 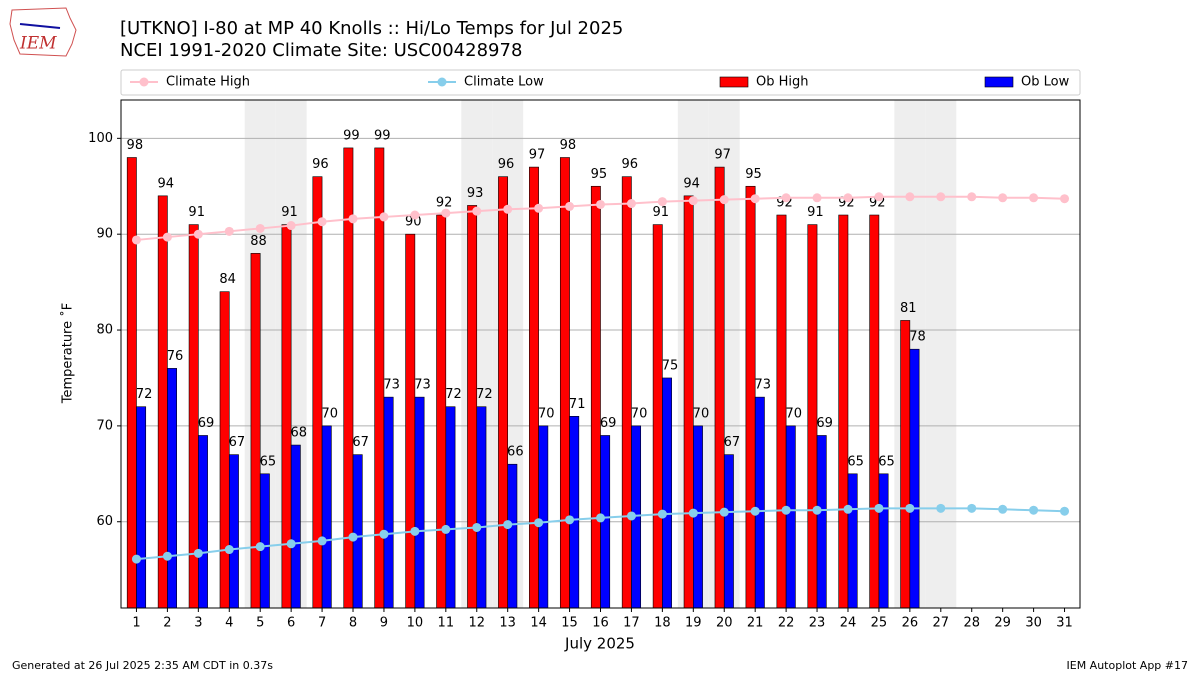 What do you see at coordinates (206, 423) in the screenshot?
I see `bar-value-label: 69` at bounding box center [206, 423].